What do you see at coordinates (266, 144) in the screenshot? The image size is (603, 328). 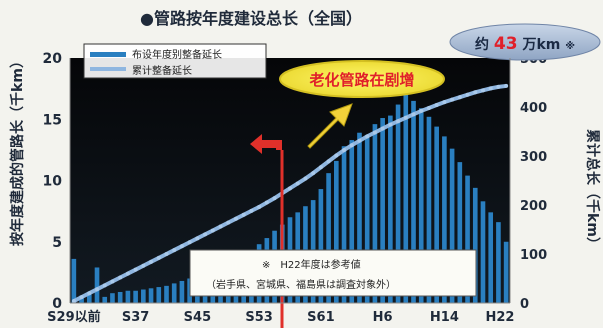 I see `marker-arrow` at bounding box center [266, 144].